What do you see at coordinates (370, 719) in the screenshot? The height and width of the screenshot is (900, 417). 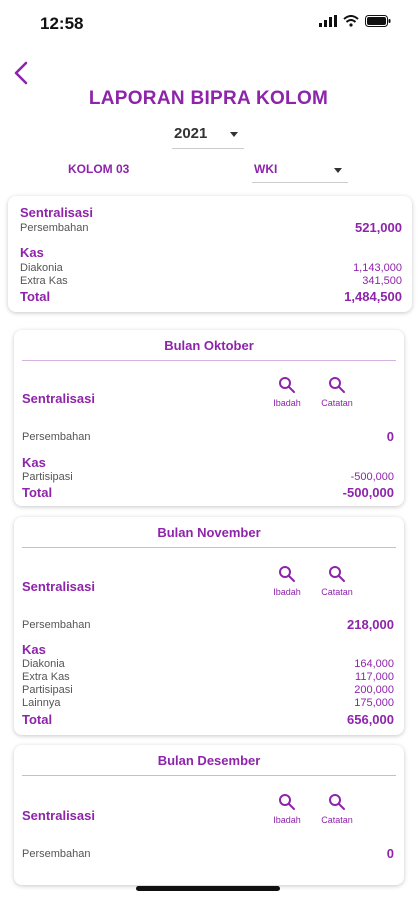 I see `total-value: 656,000` at bounding box center [370, 719].